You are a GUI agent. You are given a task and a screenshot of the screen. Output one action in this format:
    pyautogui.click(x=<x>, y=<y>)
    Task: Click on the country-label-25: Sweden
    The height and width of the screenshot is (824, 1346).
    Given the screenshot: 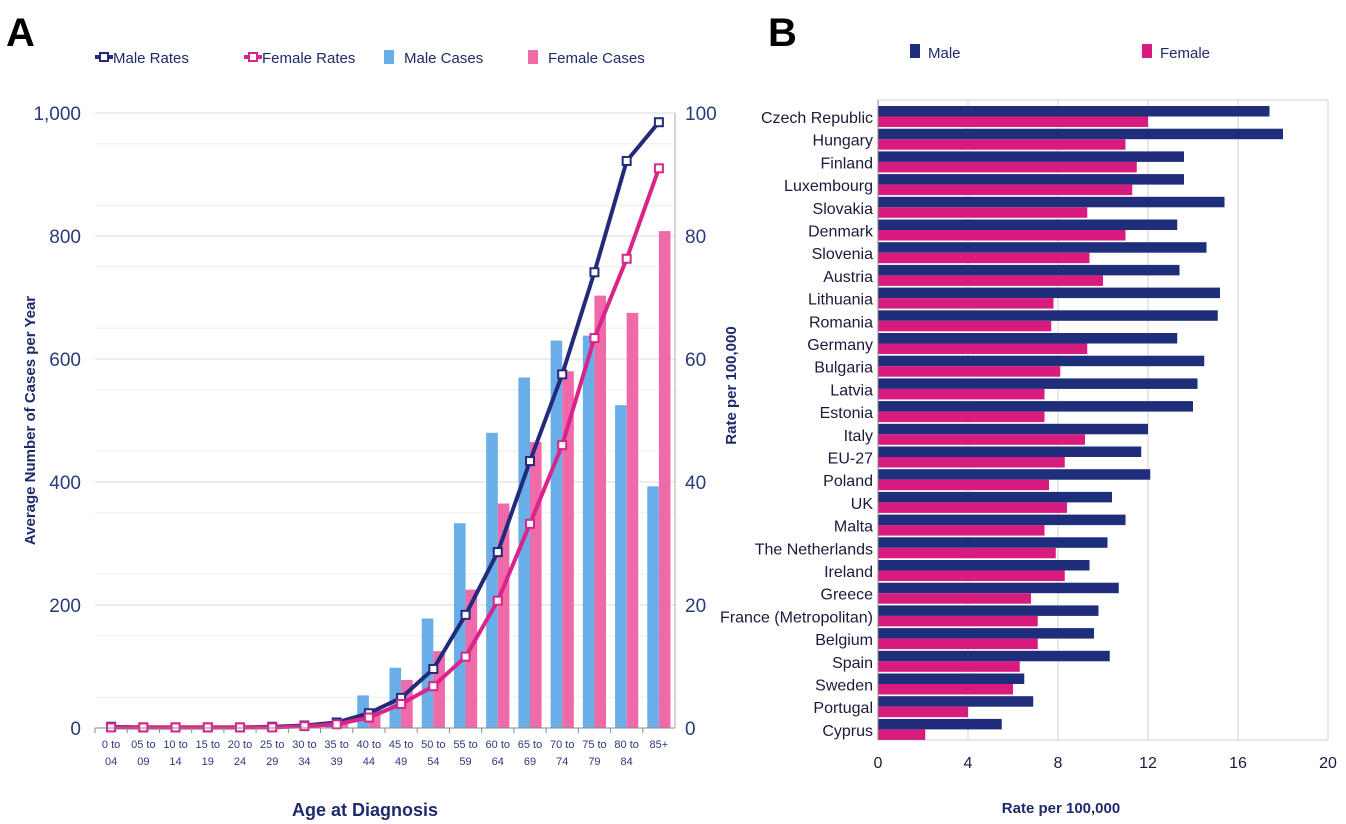 What is the action you would take?
    pyautogui.click(x=844, y=686)
    